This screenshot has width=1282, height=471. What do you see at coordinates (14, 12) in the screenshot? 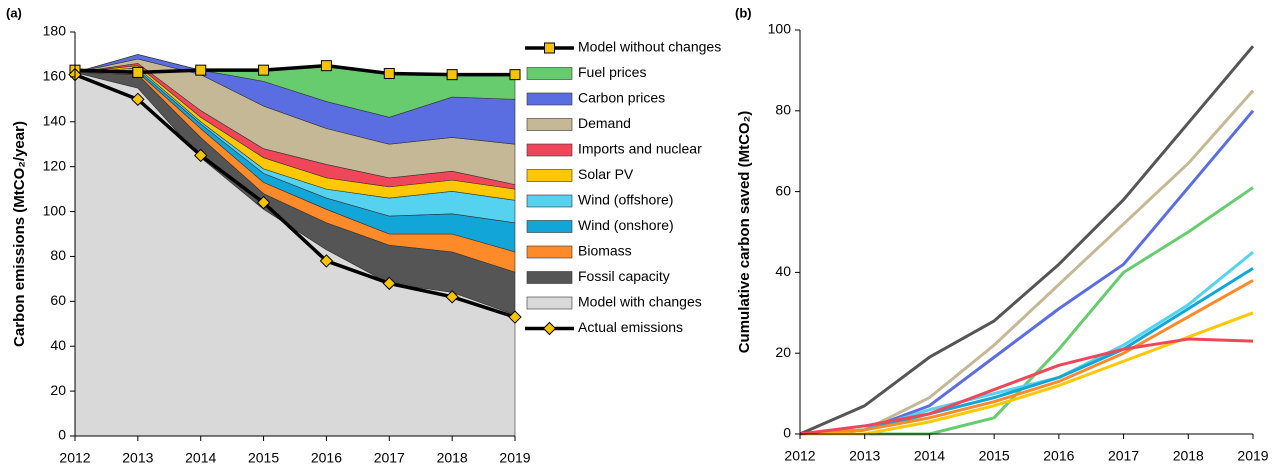
I see `panel-label: (a)` at bounding box center [14, 12].